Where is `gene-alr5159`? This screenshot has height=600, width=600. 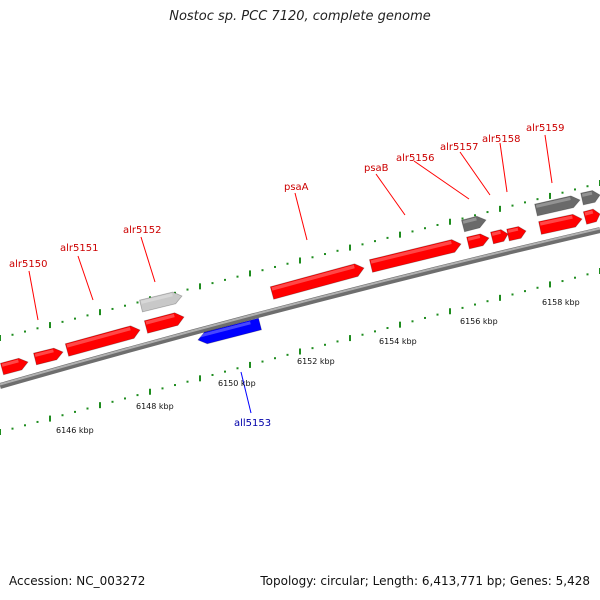
gene-alr5159 is located at coordinates (560, 224).